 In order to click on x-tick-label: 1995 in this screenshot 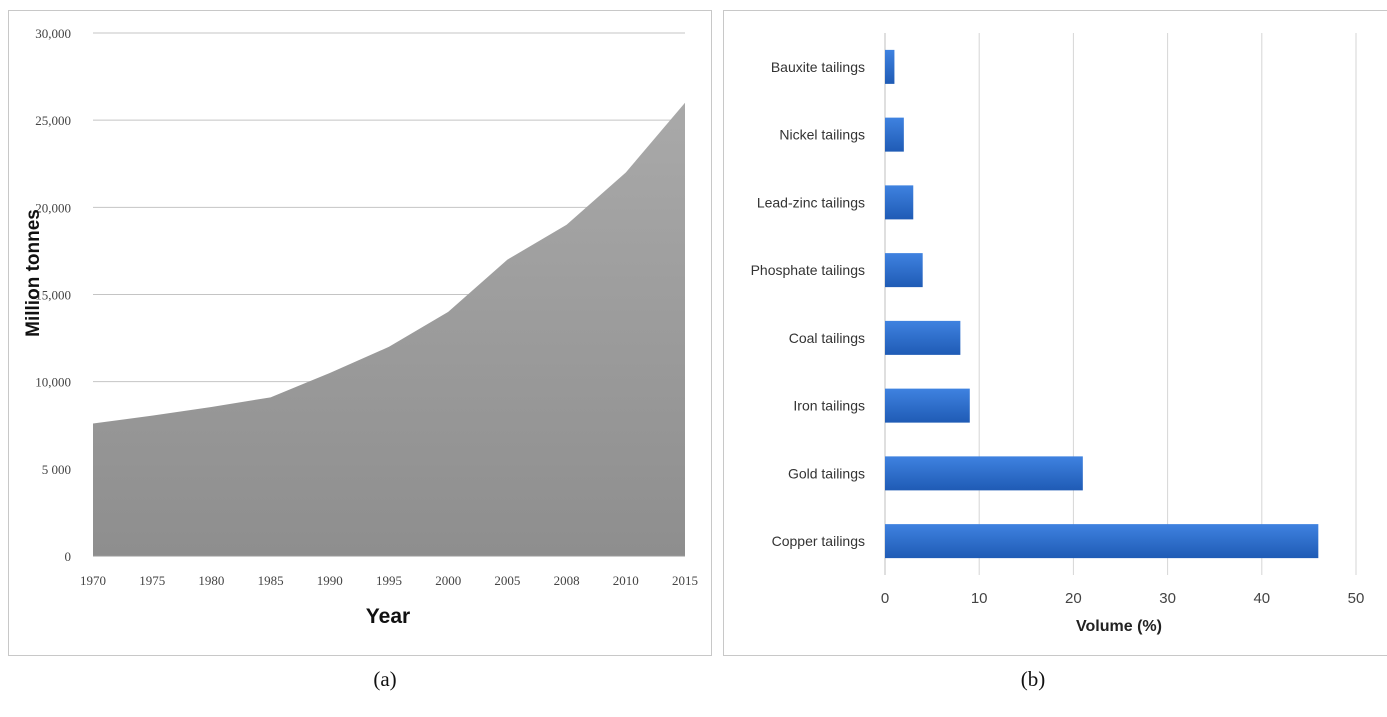, I will do `click(389, 580)`.